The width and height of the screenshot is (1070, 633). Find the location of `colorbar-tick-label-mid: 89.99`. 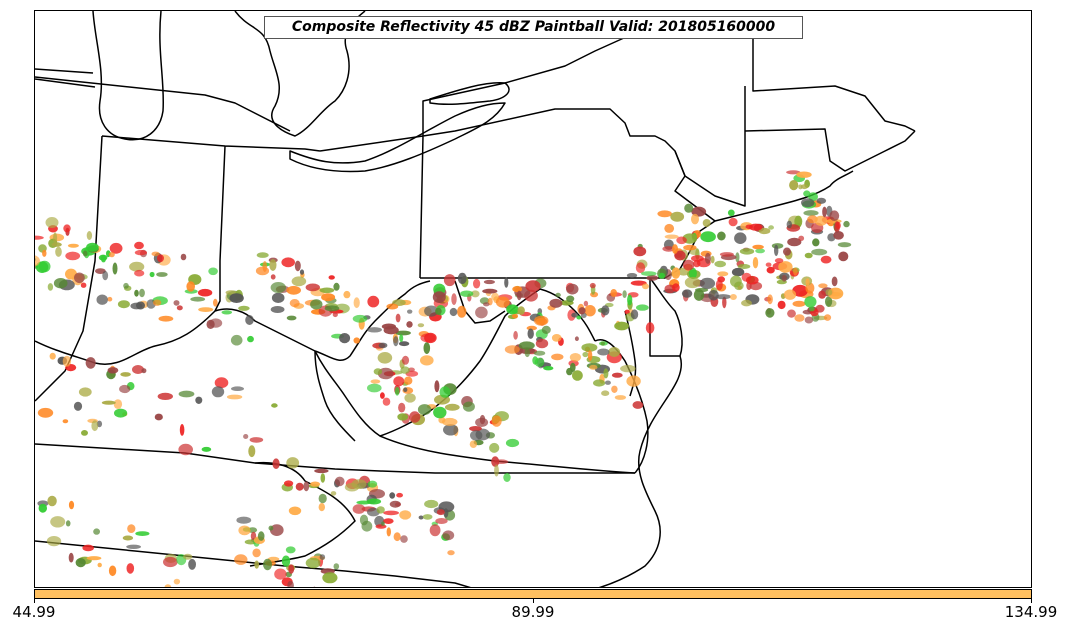

colorbar-tick-label-mid: 89.99 is located at coordinates (533, 612).